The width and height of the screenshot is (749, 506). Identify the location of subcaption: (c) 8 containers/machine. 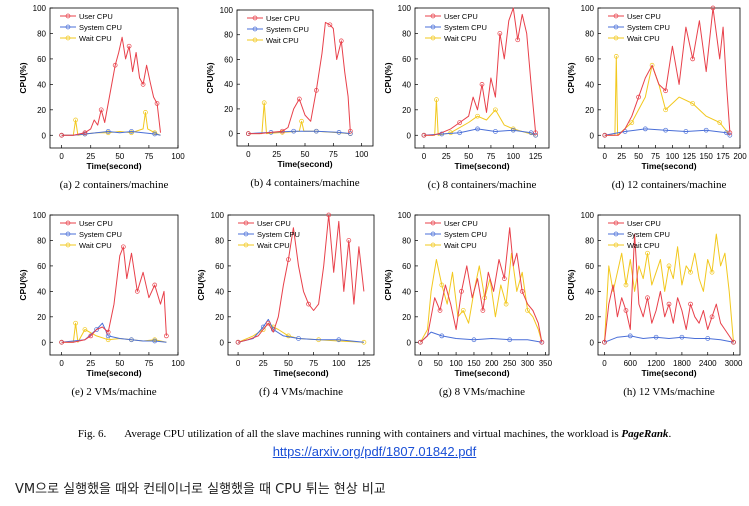
(482, 185).